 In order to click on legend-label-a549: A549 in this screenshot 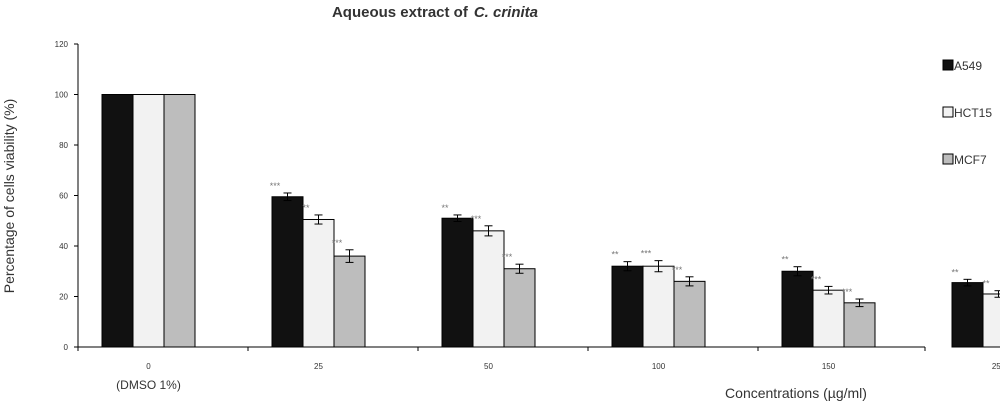, I will do `click(968, 66)`.